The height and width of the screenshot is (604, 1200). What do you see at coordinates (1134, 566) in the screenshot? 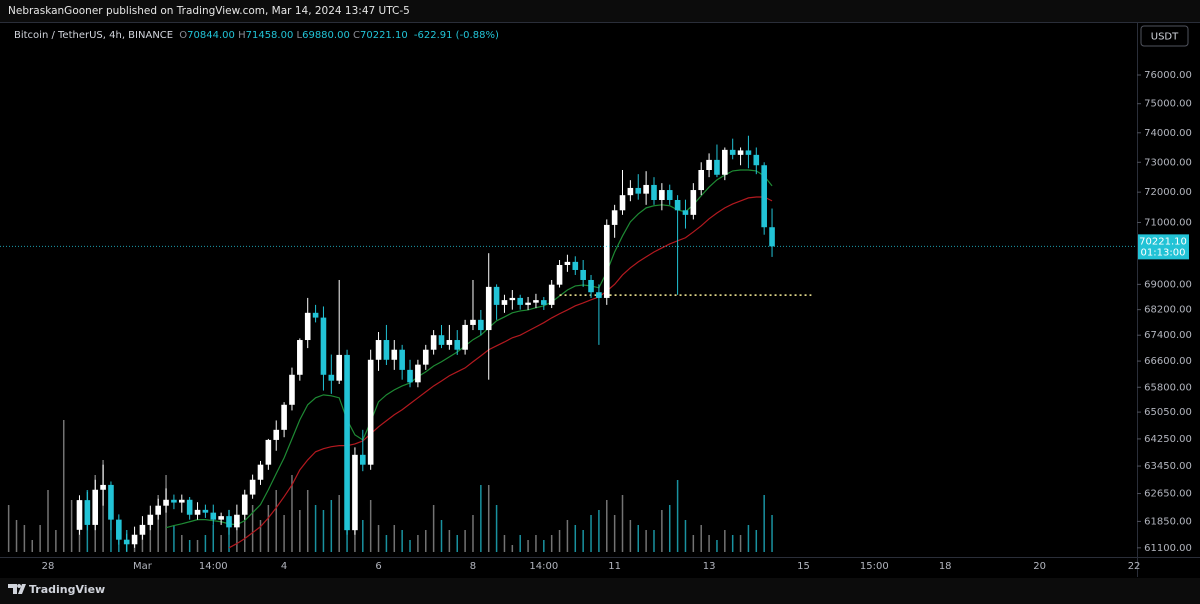
I see `x-tick-label: 22` at bounding box center [1134, 566].